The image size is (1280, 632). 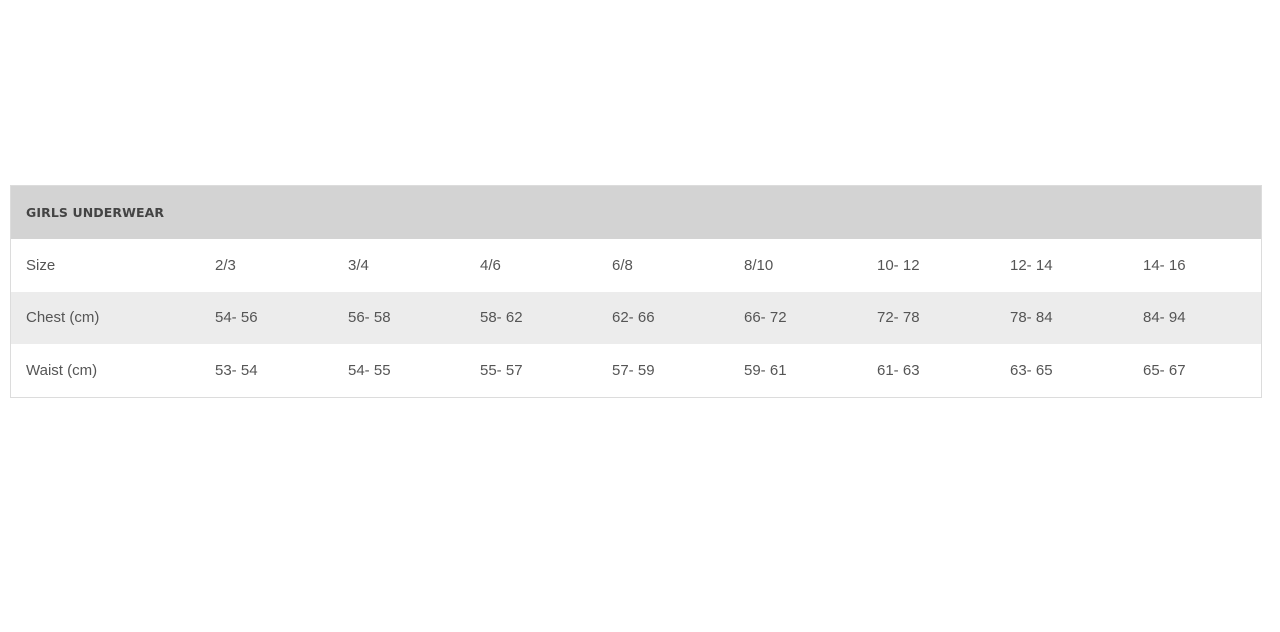 I want to click on table-cell: 55- 57, so click(x=501, y=370).